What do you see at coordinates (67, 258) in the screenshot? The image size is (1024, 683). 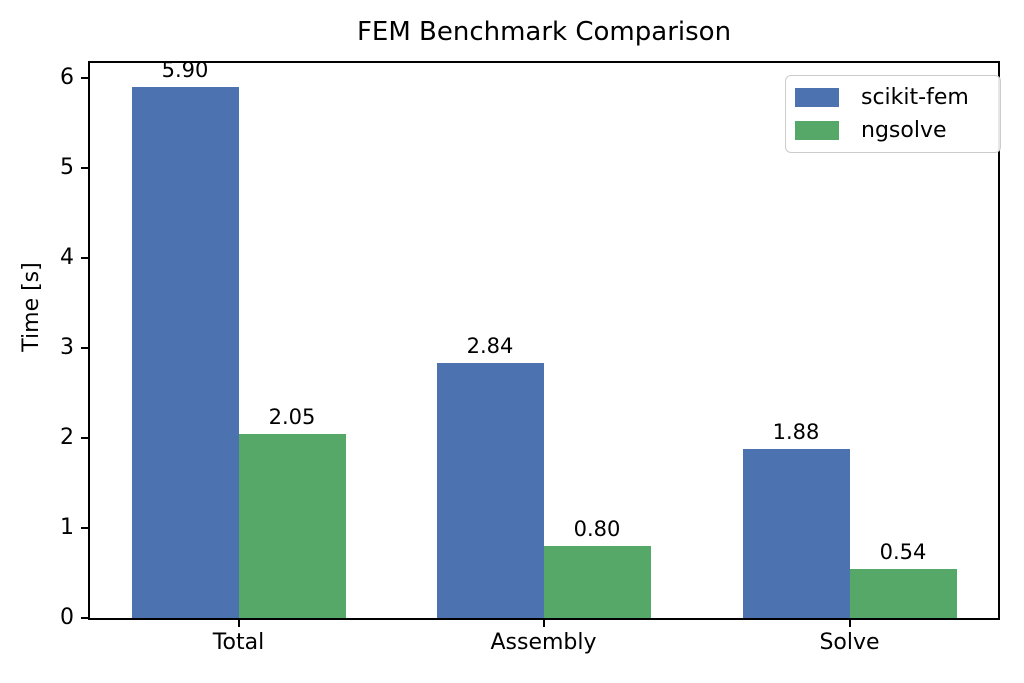 I see `y-tick-label: 4` at bounding box center [67, 258].